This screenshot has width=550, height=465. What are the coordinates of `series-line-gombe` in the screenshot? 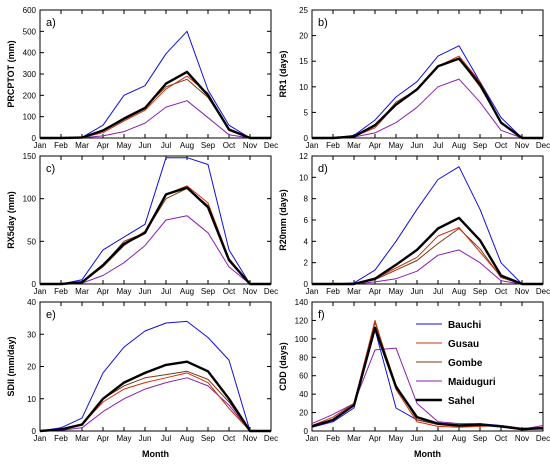 It's located at (427, 98).